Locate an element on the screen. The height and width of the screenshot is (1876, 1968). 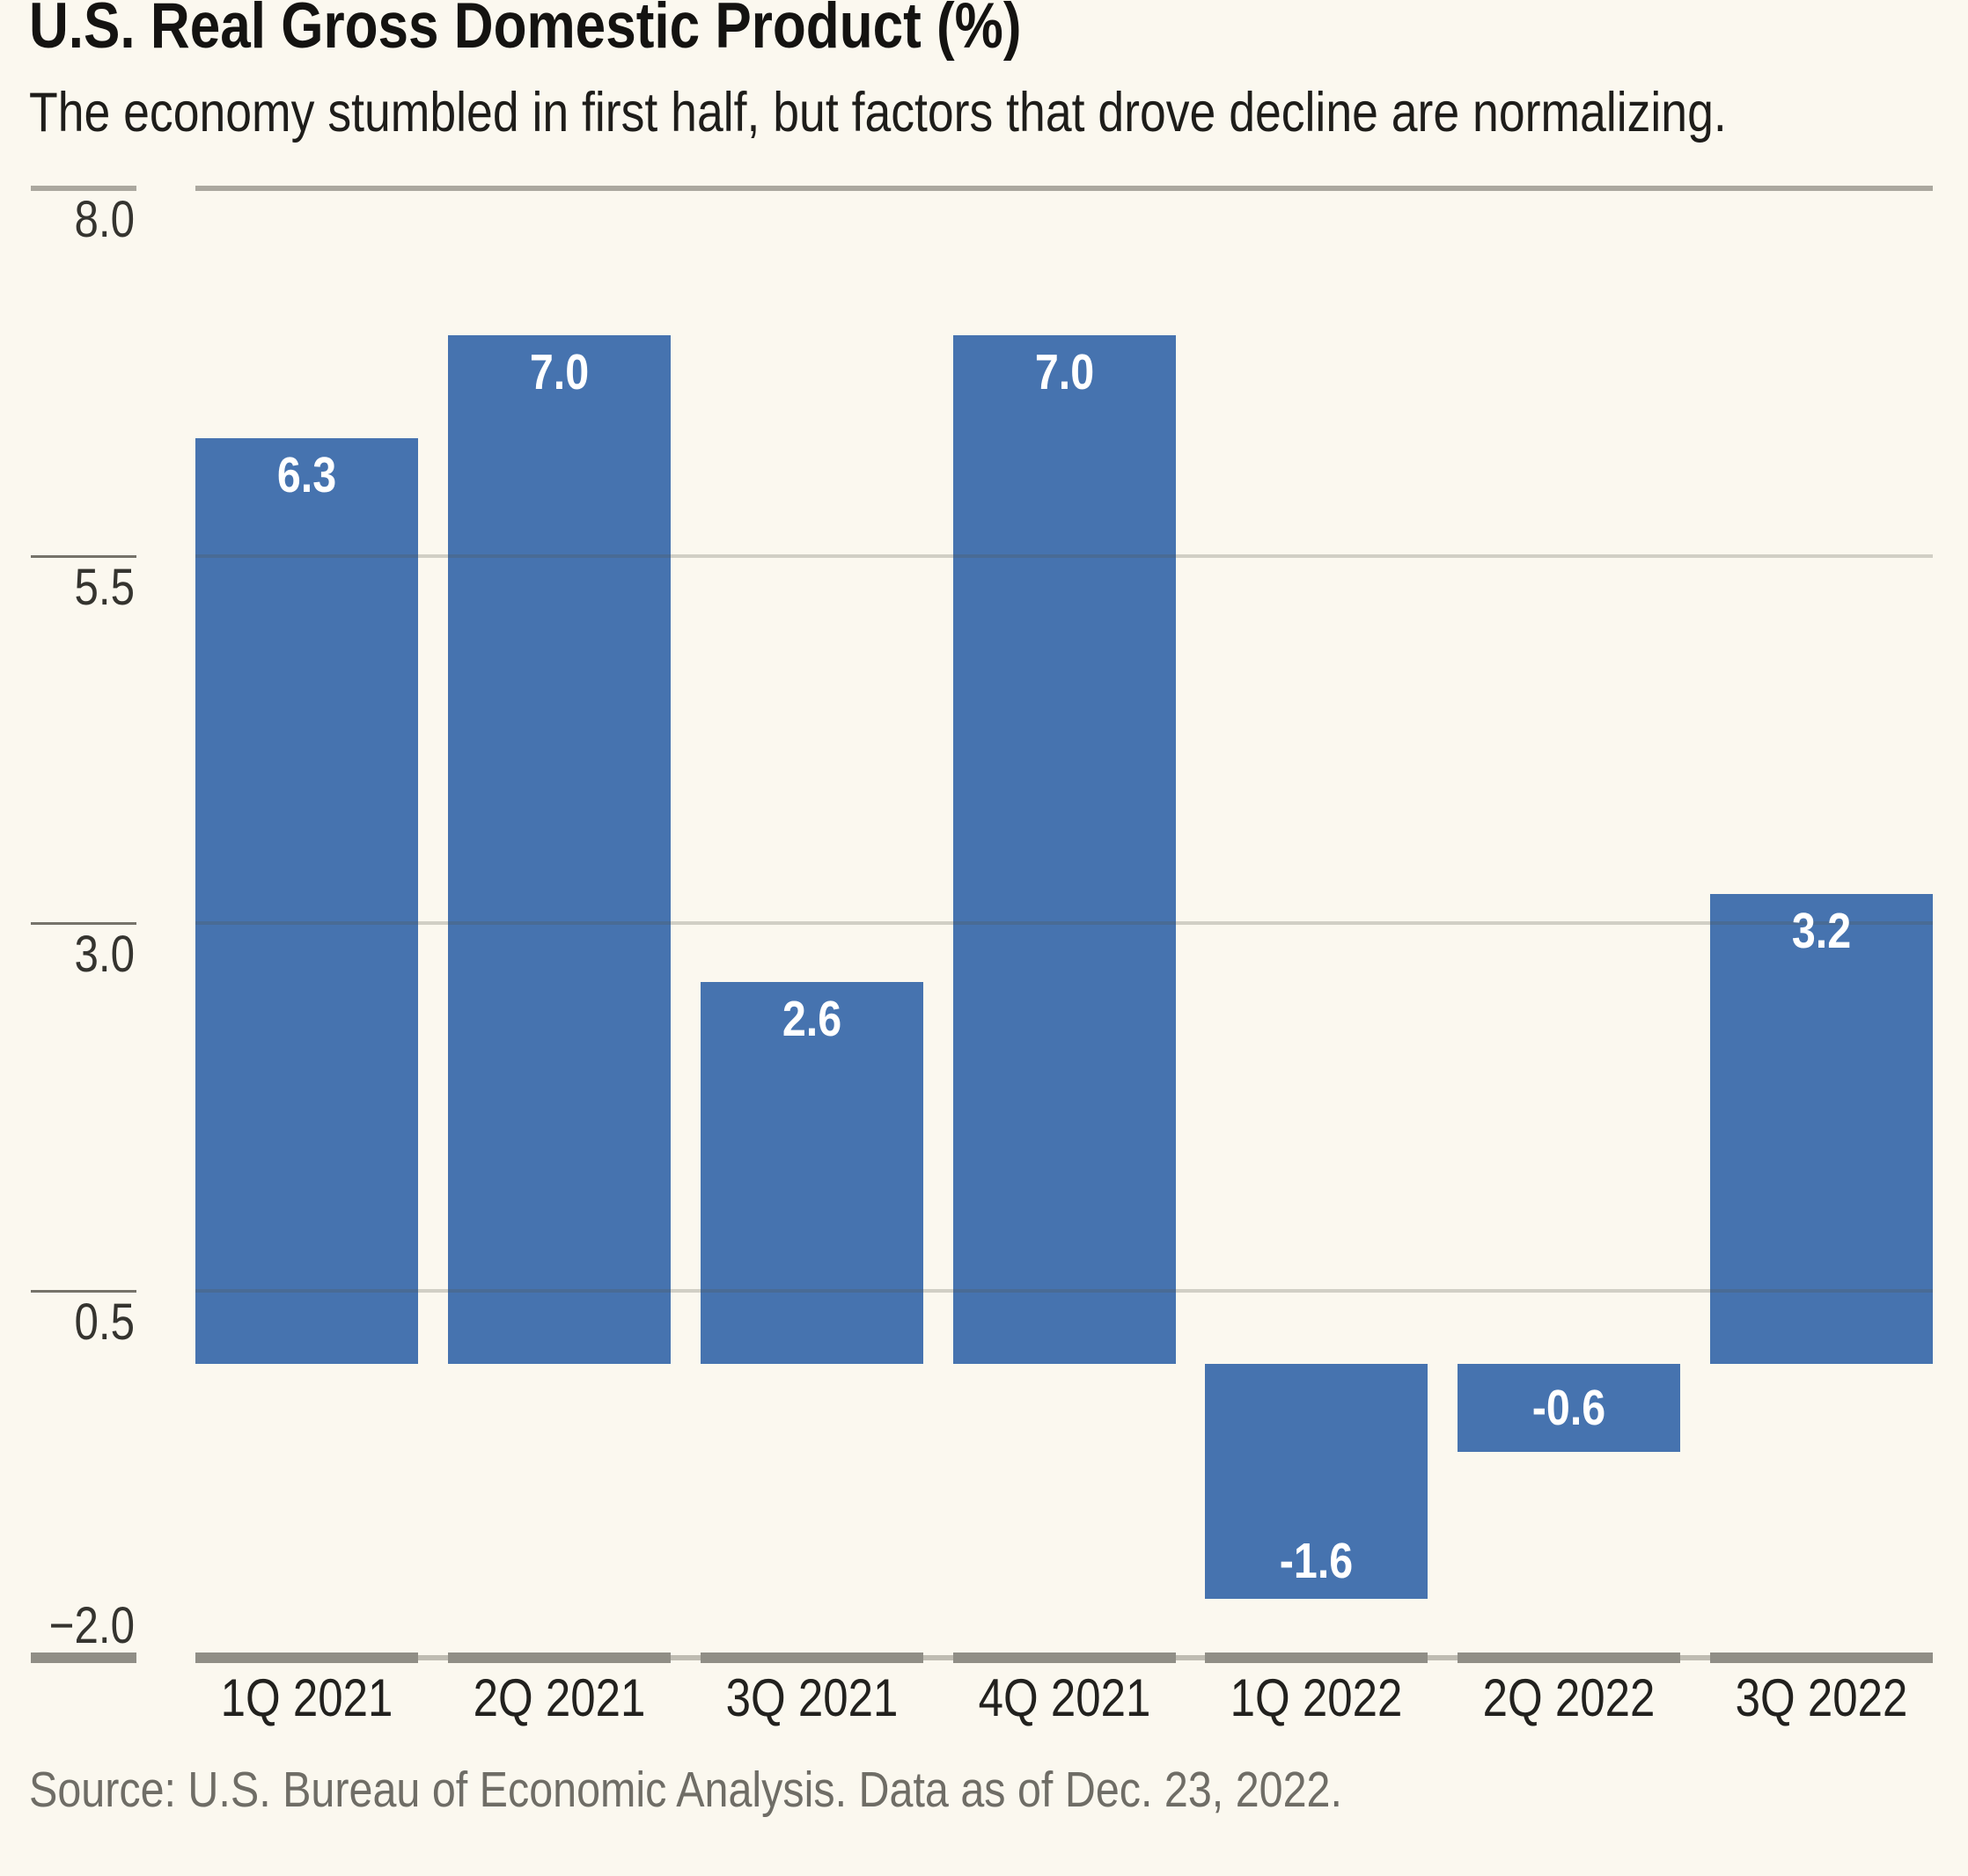
y-tick-label: 0.5 is located at coordinates (104, 1322).